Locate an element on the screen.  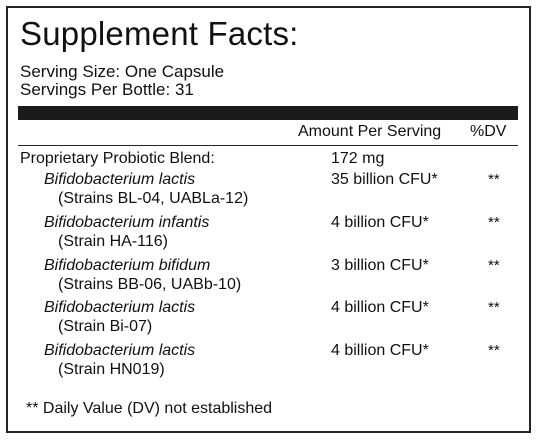
serving-size: Serving Size: One Capsule is located at coordinates (122, 71).